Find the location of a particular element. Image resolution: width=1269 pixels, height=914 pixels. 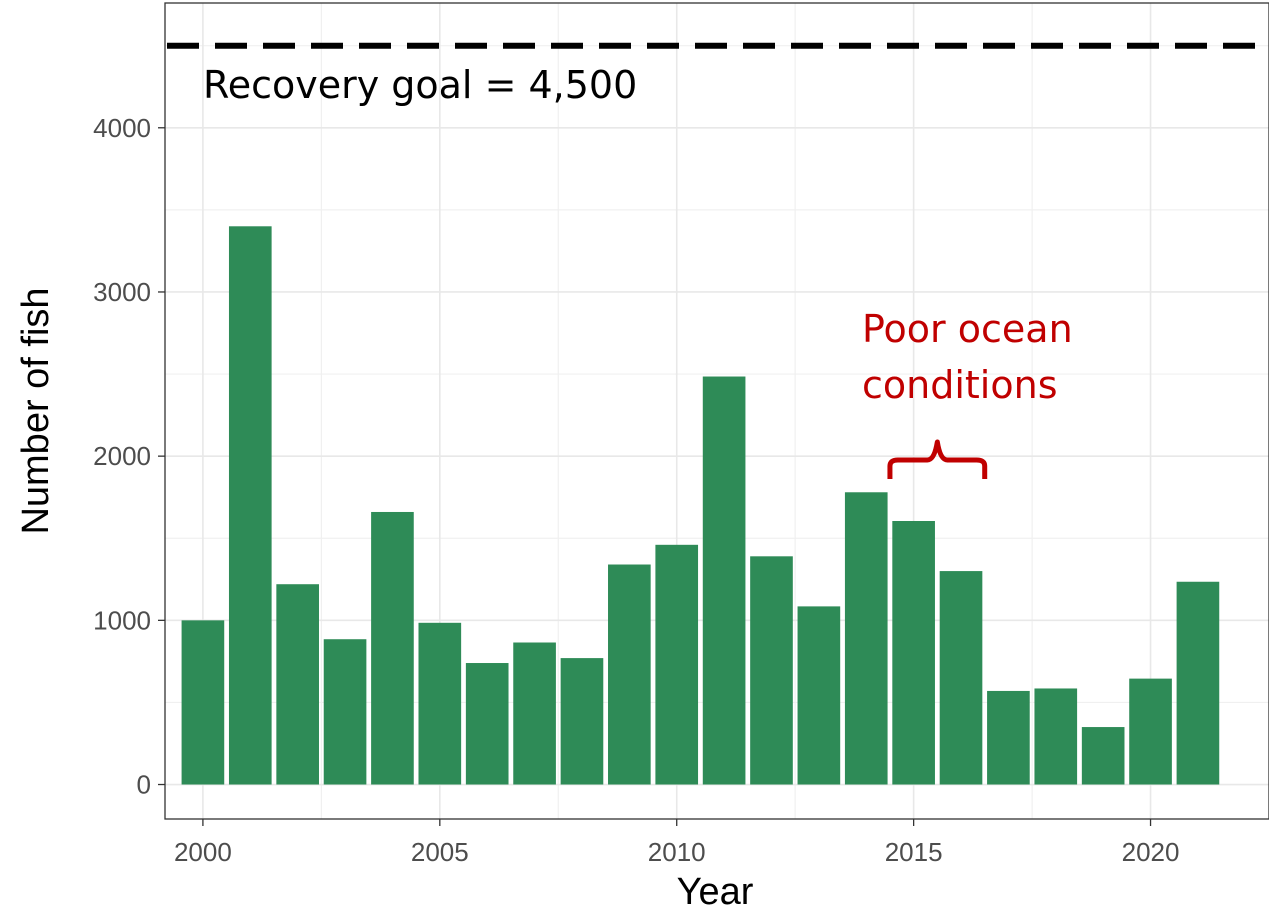

bar-2005 is located at coordinates (440, 703).